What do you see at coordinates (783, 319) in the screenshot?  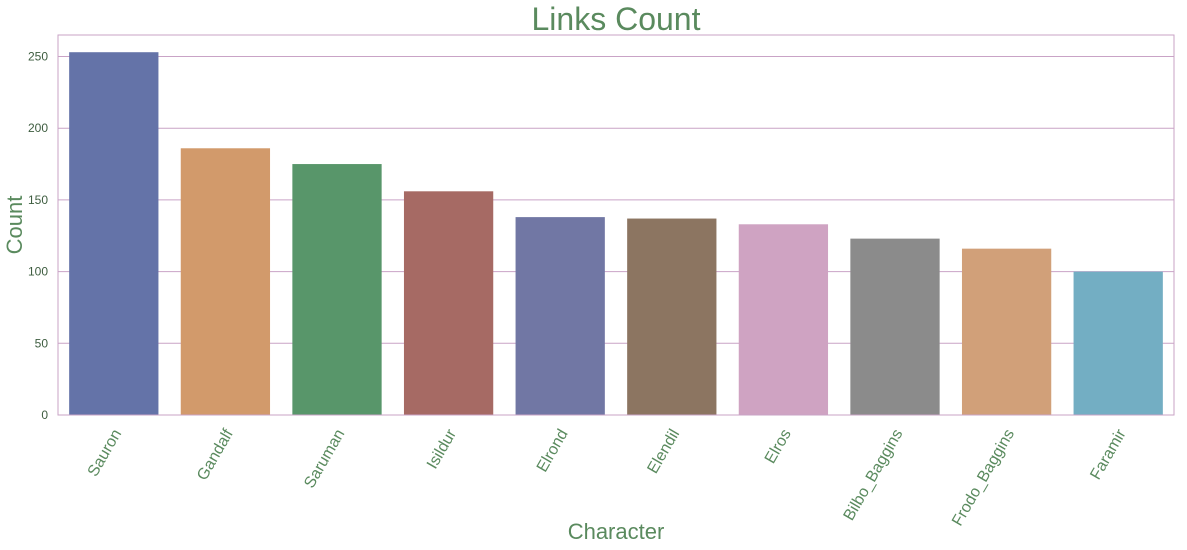 I see `bar-elros` at bounding box center [783, 319].